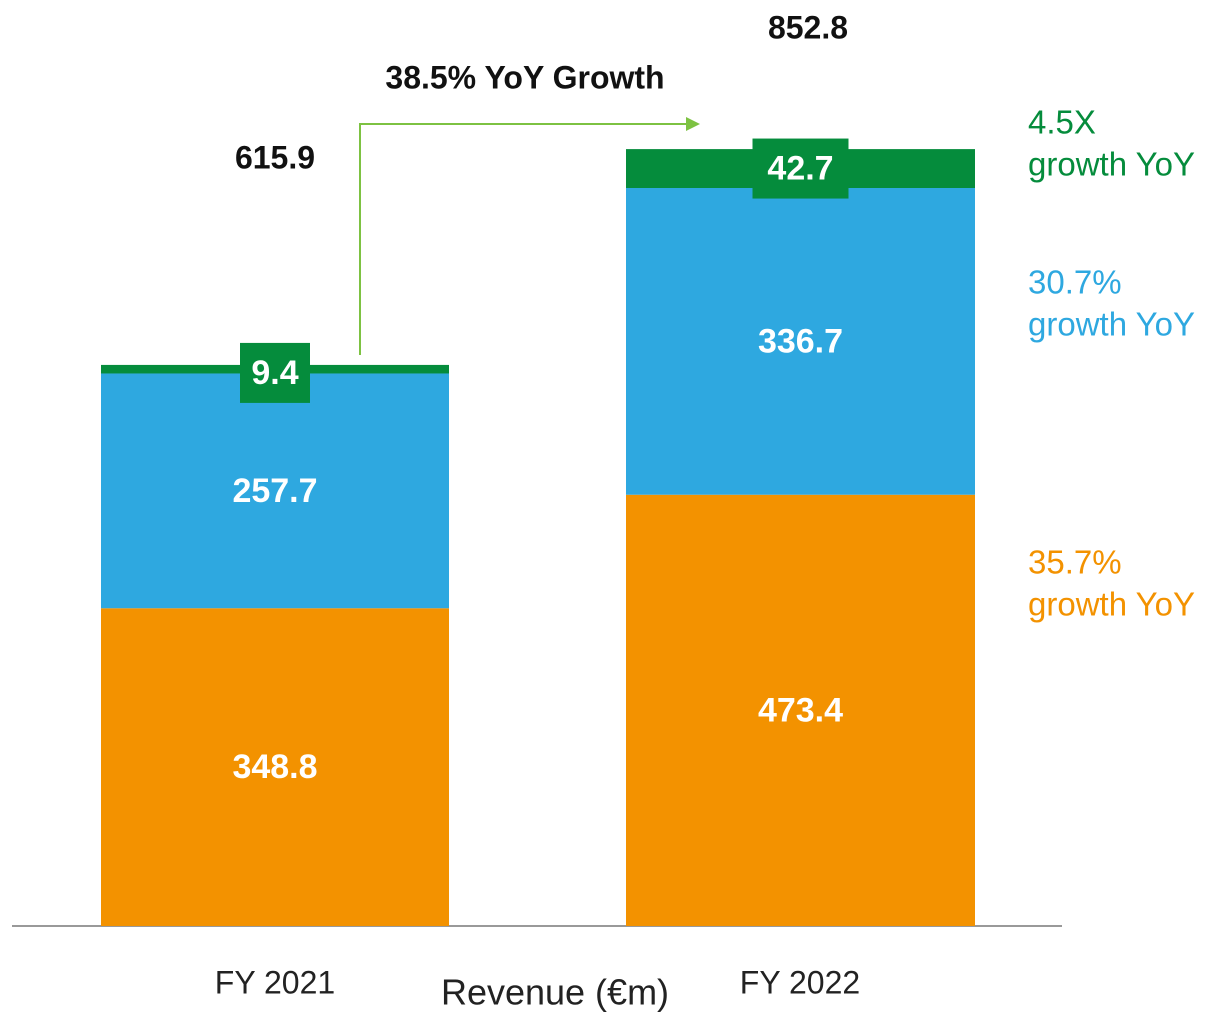 The image size is (1222, 1016). I want to click on value-label: 336.7, so click(800, 341).